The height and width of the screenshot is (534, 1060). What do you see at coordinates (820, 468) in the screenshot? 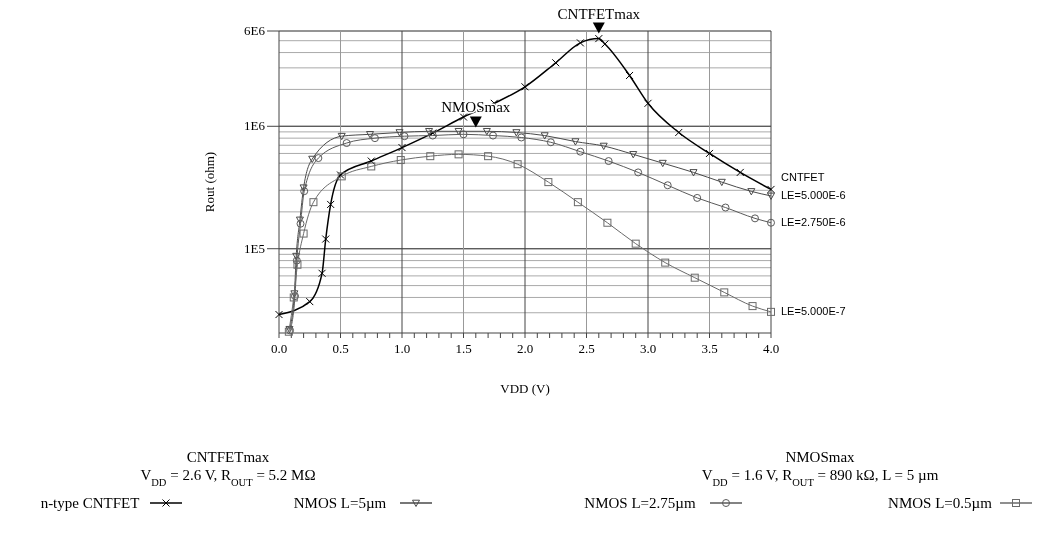
I see `text: NMOSmax V$_{DD}$ = 1.6 V, R$_{OUT}$ = 890 kΩ, L = 5 µm` at bounding box center [820, 468].